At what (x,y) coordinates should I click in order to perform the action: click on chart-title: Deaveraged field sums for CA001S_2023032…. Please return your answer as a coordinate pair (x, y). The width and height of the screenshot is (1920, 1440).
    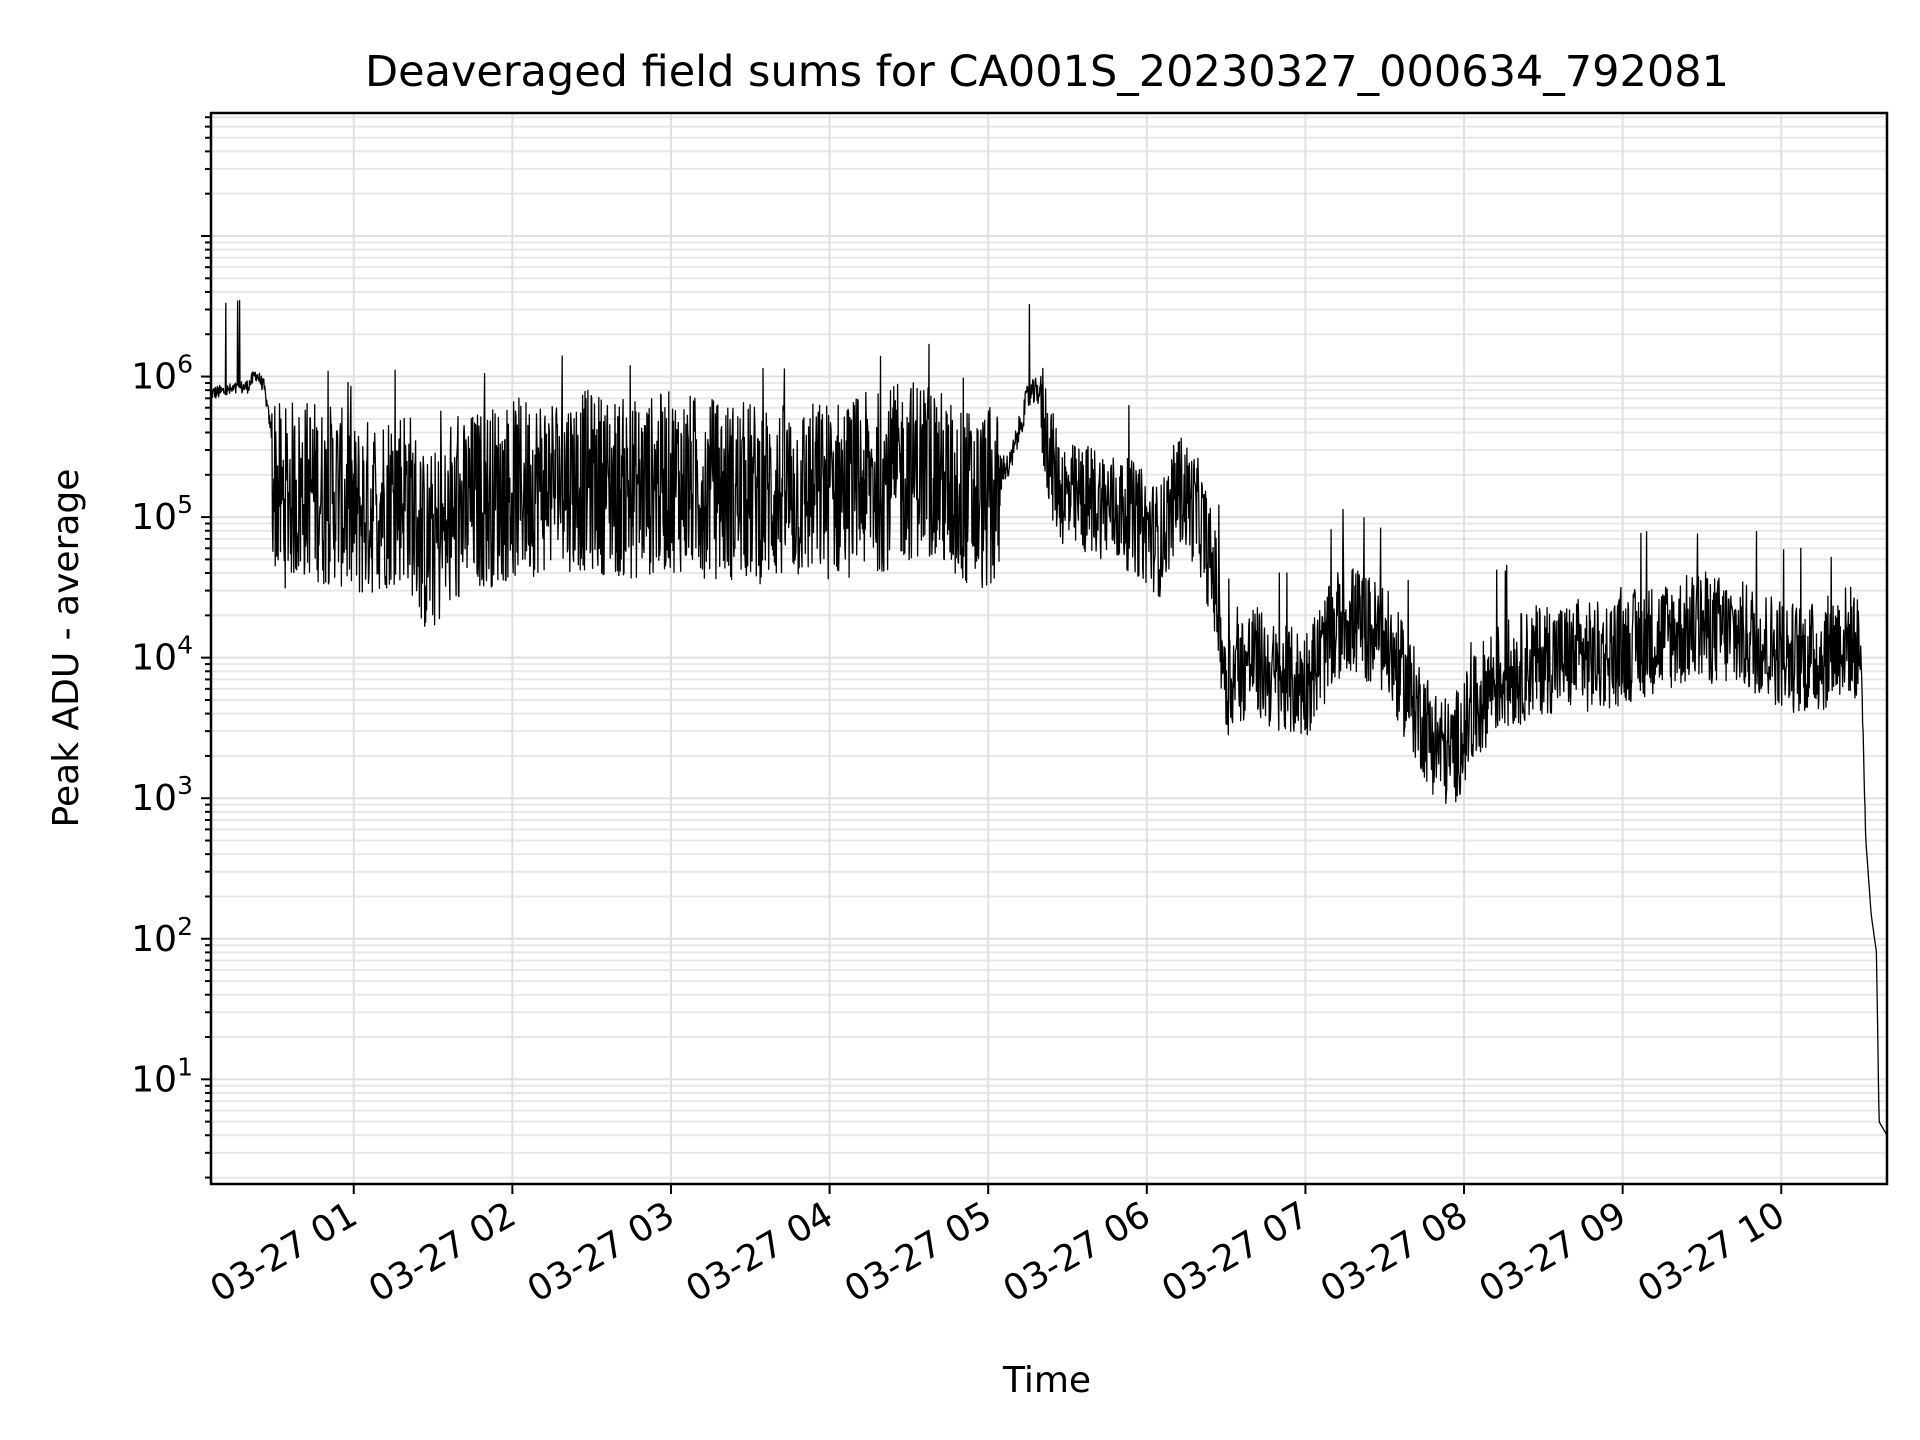
    Looking at the image, I should click on (1047, 72).